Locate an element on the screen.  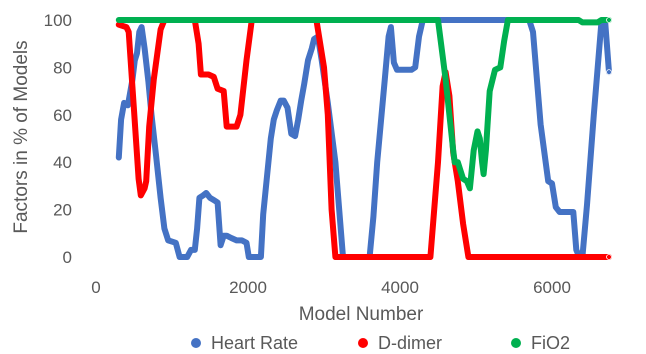
y-tick-label: 80 is located at coordinates (62, 67).